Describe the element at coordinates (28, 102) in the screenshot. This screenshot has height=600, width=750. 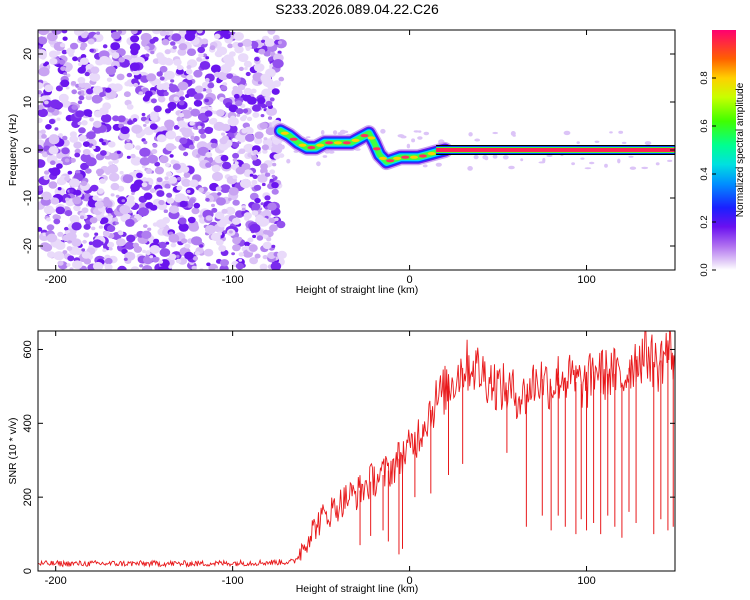
I see `y-tick-label: 10` at that location.